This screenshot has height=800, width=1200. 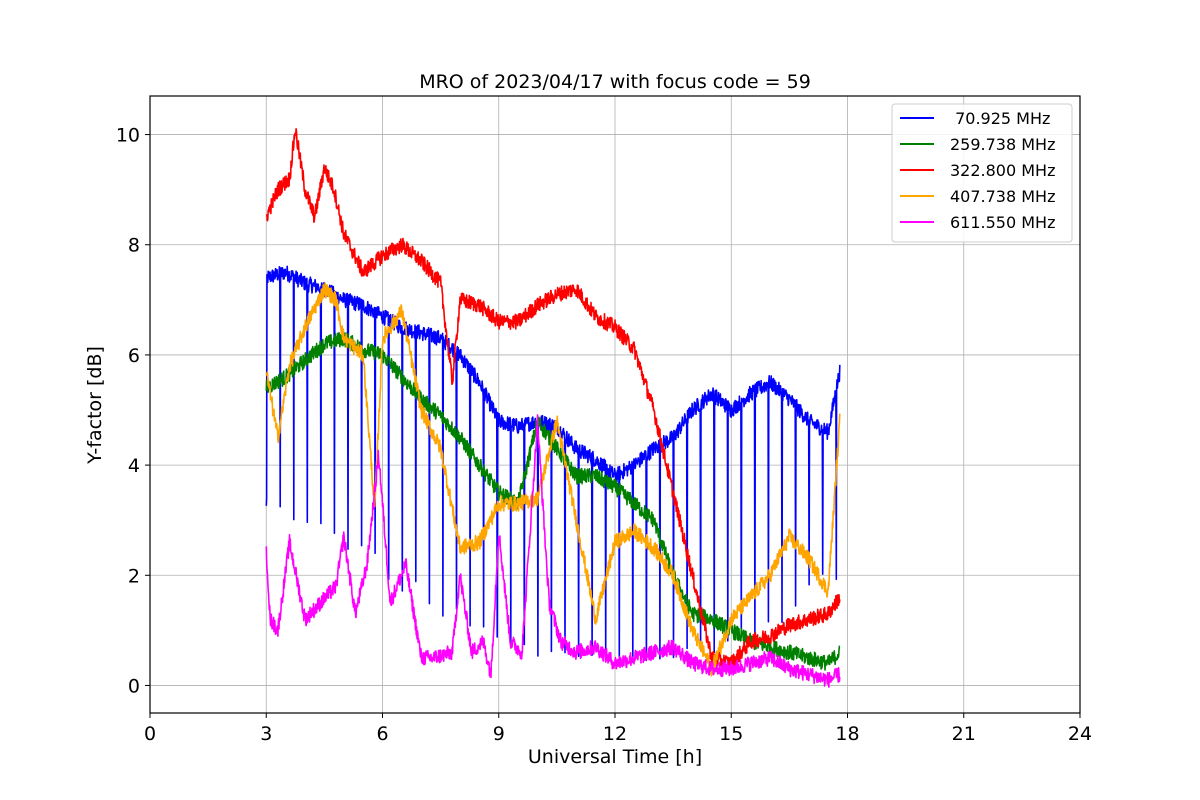 What do you see at coordinates (133, 411) in the screenshot?
I see `y-axis: 0 2 4 6 8 10` at bounding box center [133, 411].